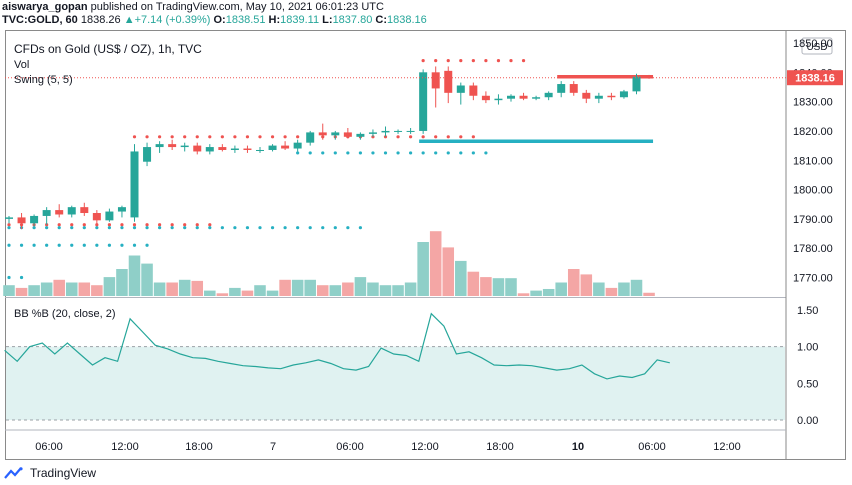 The height and width of the screenshot is (485, 852). I want to click on legend-bb: BB %B (20, close, 2), so click(65, 314).